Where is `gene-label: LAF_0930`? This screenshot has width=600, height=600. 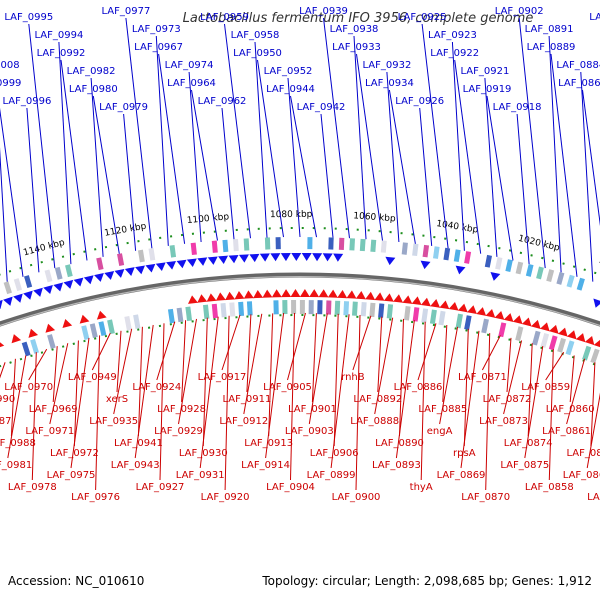
gene-label: LAF_0930 is located at coordinates (203, 453).